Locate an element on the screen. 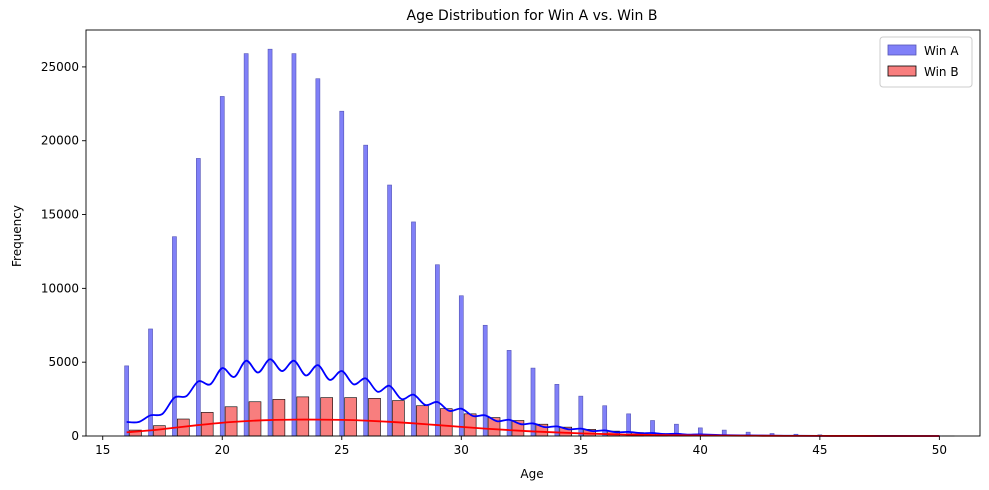  legend-swatch-win-b is located at coordinates (902, 71).